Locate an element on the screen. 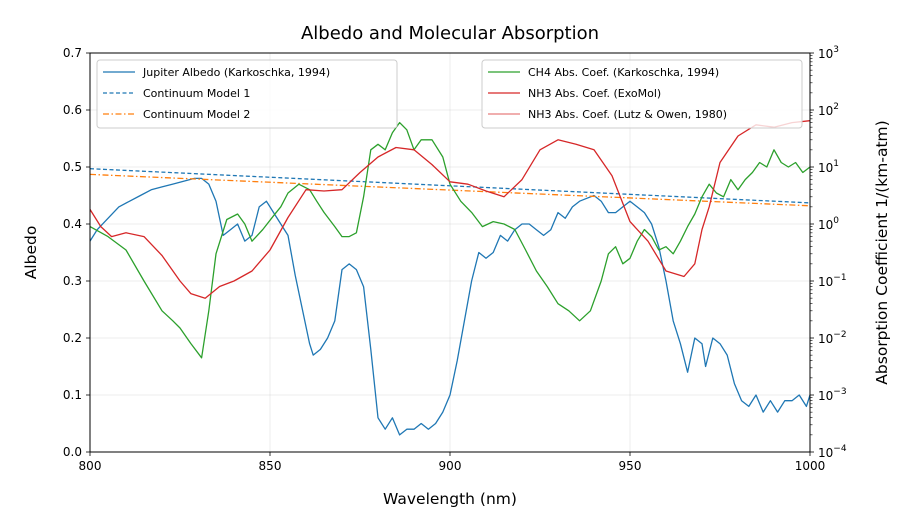 Image resolution: width=900 pixels, height=525 pixels. y-left-tick-label: 0.7 is located at coordinates (72, 53).